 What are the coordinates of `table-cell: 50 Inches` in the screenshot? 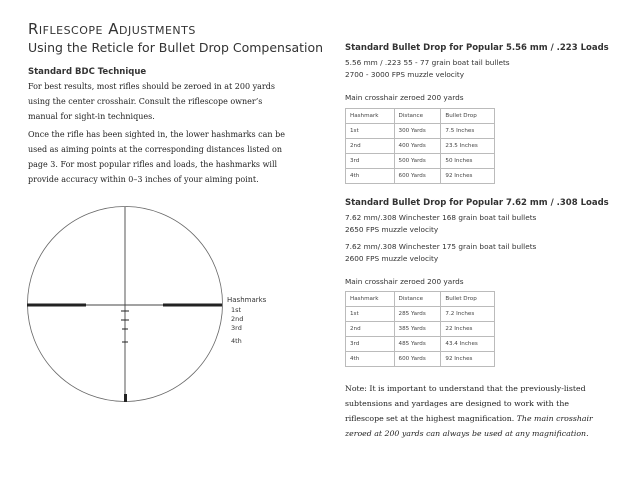 It's located at (467, 161).